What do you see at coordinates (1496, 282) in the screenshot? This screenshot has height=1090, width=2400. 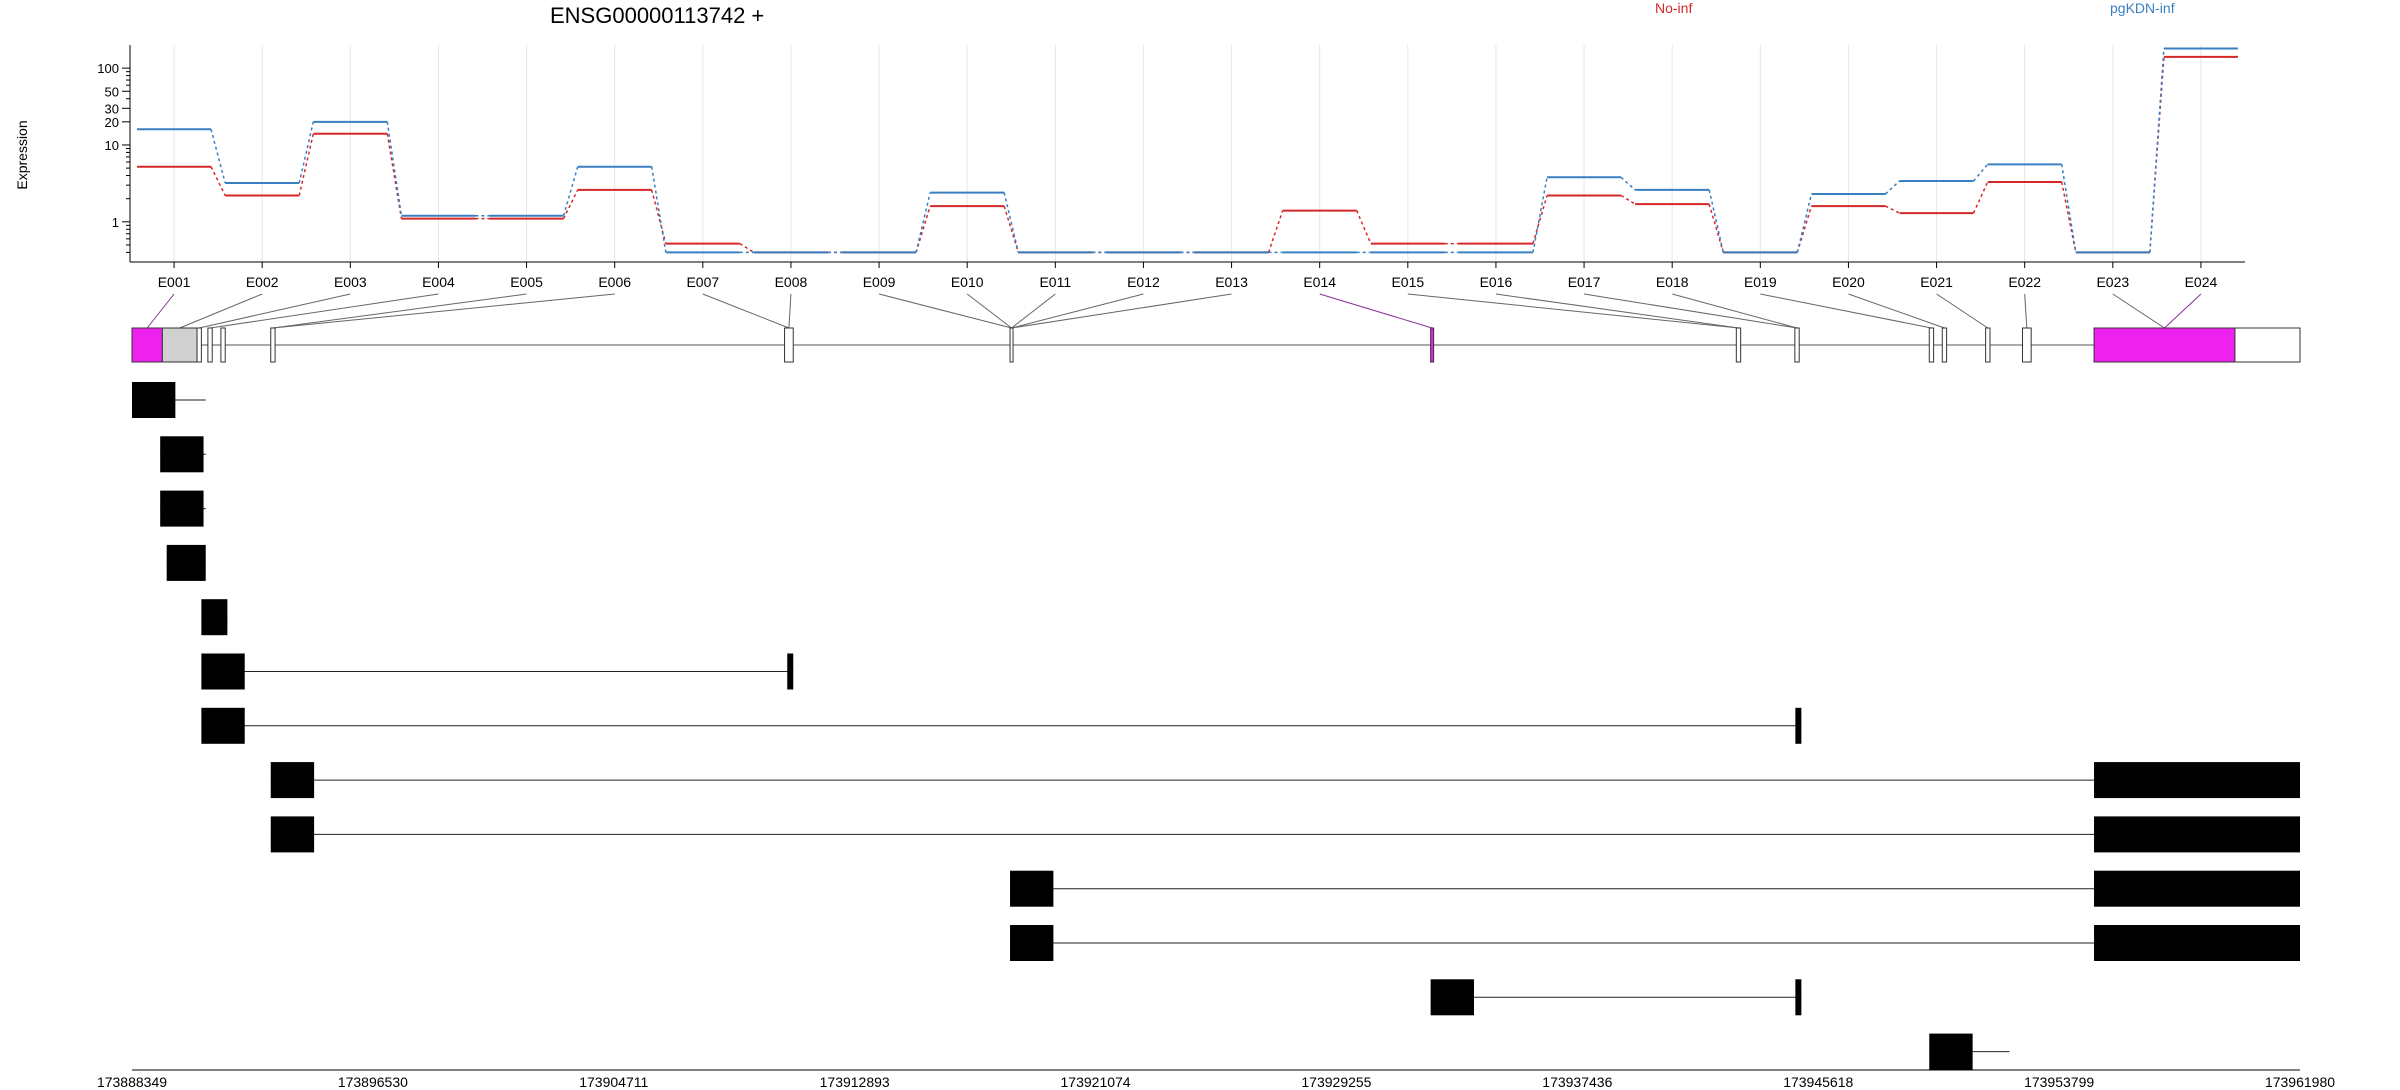 I see `exon-label: E016` at bounding box center [1496, 282].